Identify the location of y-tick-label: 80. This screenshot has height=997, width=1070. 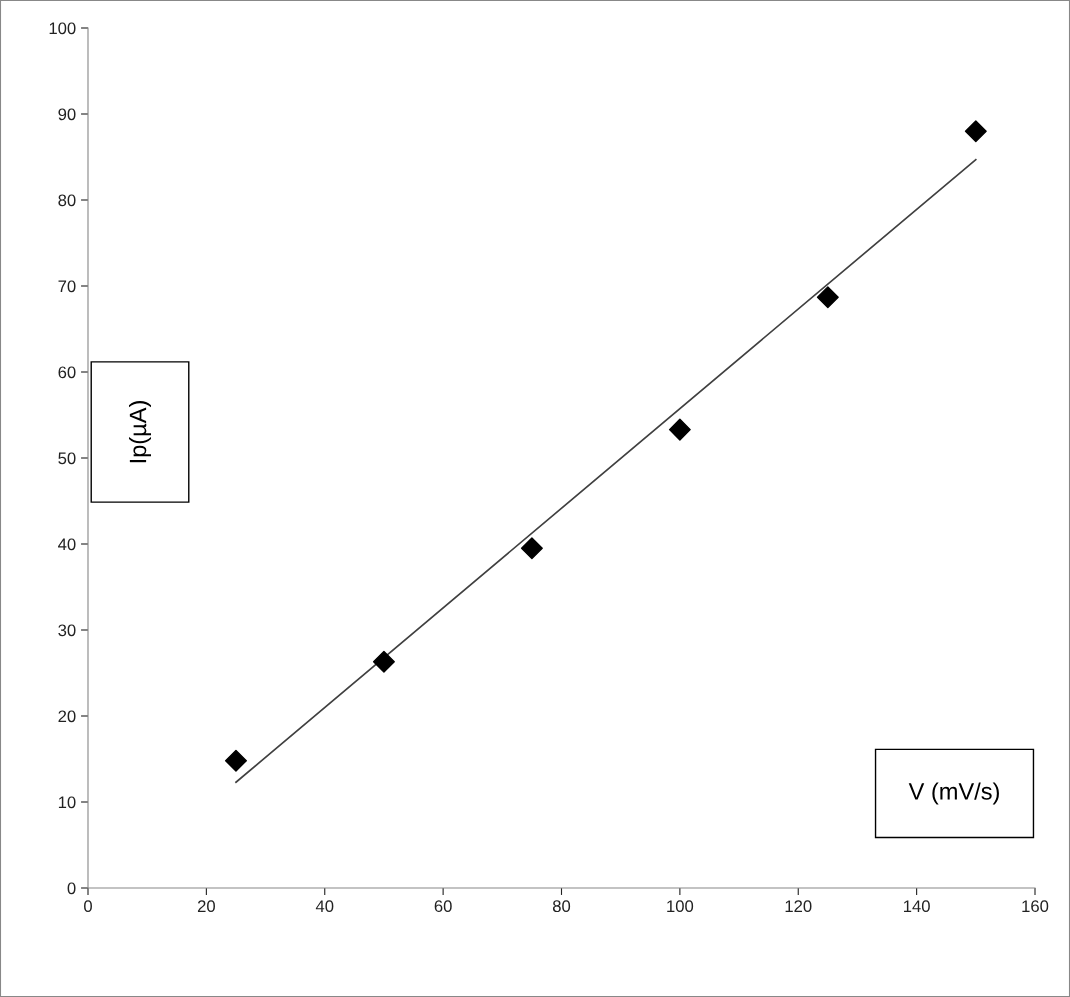
(67, 200).